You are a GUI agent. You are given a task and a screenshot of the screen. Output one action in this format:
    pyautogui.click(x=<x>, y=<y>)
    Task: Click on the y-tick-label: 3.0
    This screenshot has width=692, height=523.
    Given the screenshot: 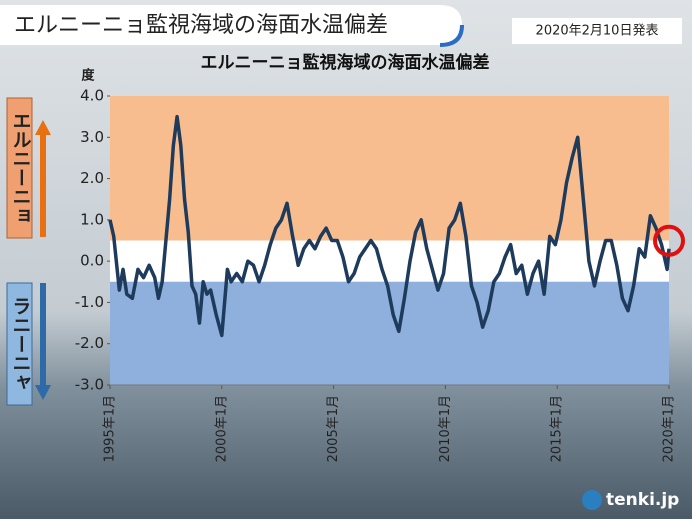 What is the action you would take?
    pyautogui.click(x=92, y=137)
    